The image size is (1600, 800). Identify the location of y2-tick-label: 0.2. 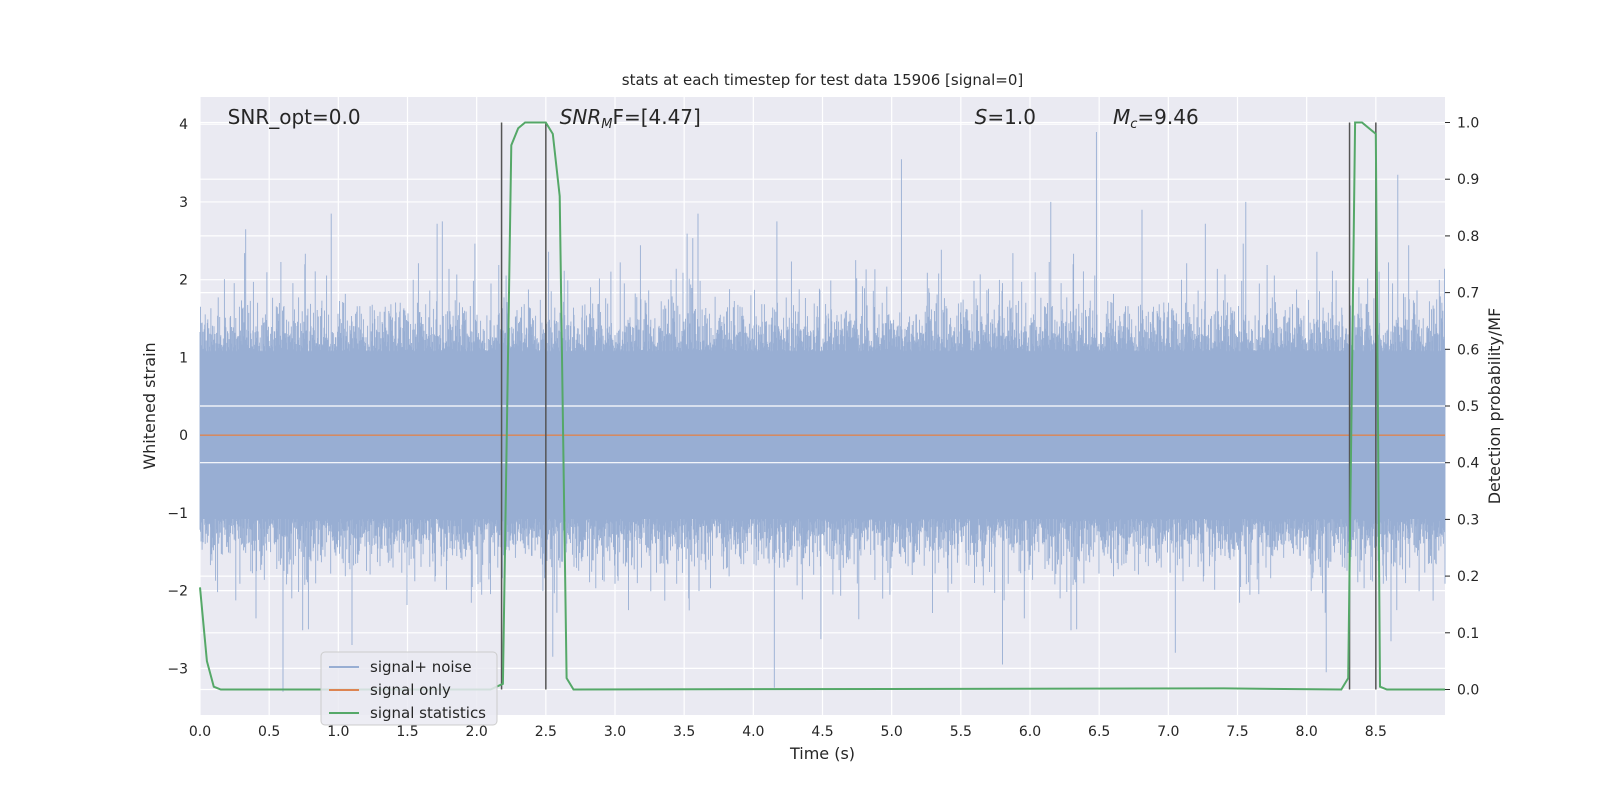
(1468, 577).